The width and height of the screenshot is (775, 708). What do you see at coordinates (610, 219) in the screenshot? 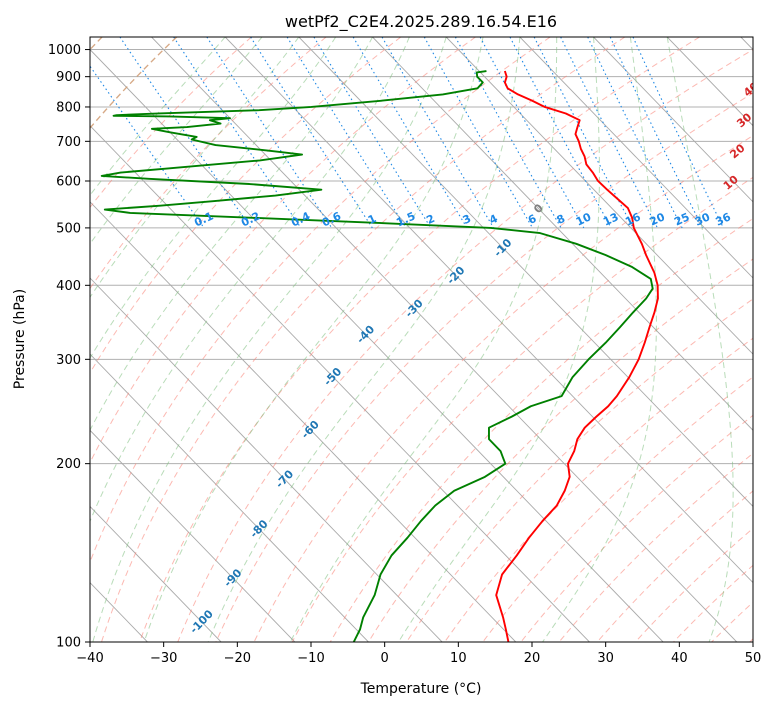
I see `mixing-ratio-label: 13` at bounding box center [610, 219].